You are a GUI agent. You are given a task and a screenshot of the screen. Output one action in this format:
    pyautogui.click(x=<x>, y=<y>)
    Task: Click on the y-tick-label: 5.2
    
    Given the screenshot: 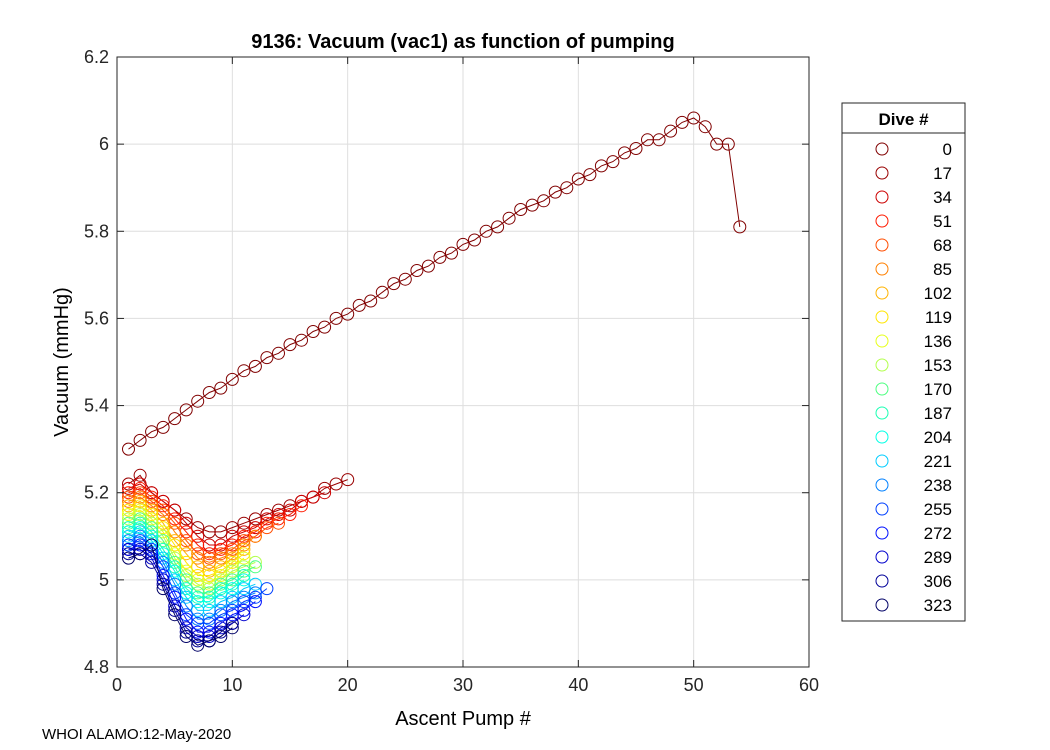 What is the action you would take?
    pyautogui.click(x=96, y=493)
    